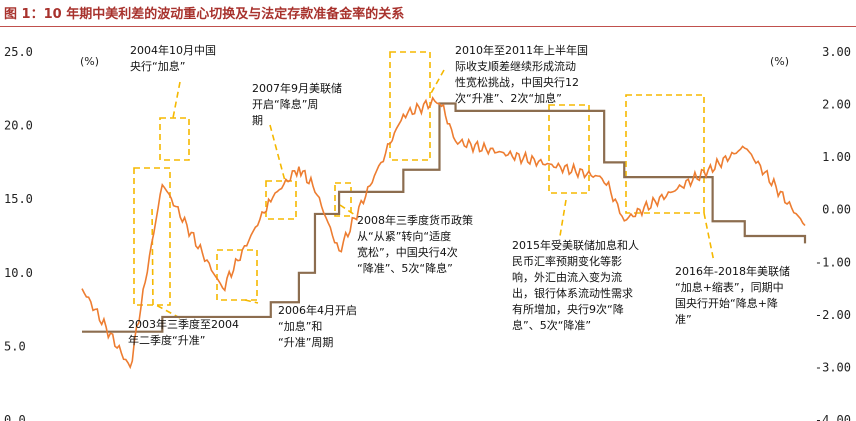 This screenshot has height=421, width=856. What do you see at coordinates (567, 261) in the screenshot?
I see `annotation-line: 民币汇率预期变化等影` at bounding box center [567, 261].